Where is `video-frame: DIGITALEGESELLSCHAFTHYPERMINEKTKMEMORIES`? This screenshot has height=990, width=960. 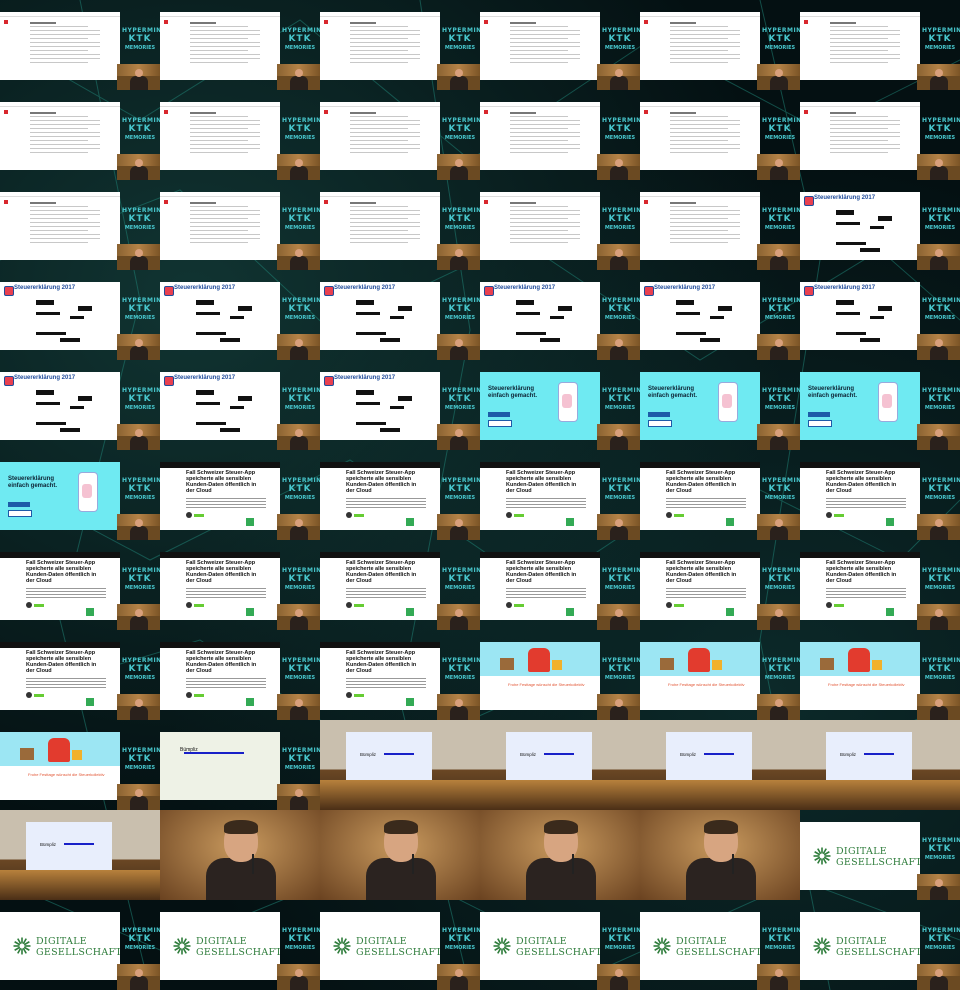
video-frame: DIGITALEGESELLSCHAFTHYPERMINEKTKMEMORIES is located at coordinates (240, 945).